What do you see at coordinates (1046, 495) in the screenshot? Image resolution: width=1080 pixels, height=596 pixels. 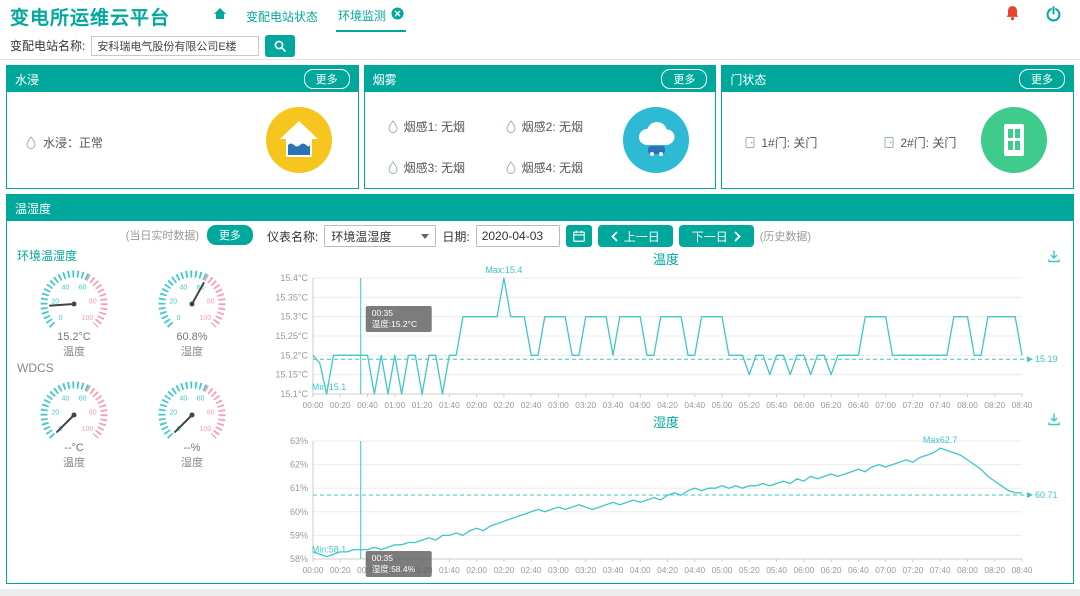 I see `chart-text: 60.71` at bounding box center [1046, 495].